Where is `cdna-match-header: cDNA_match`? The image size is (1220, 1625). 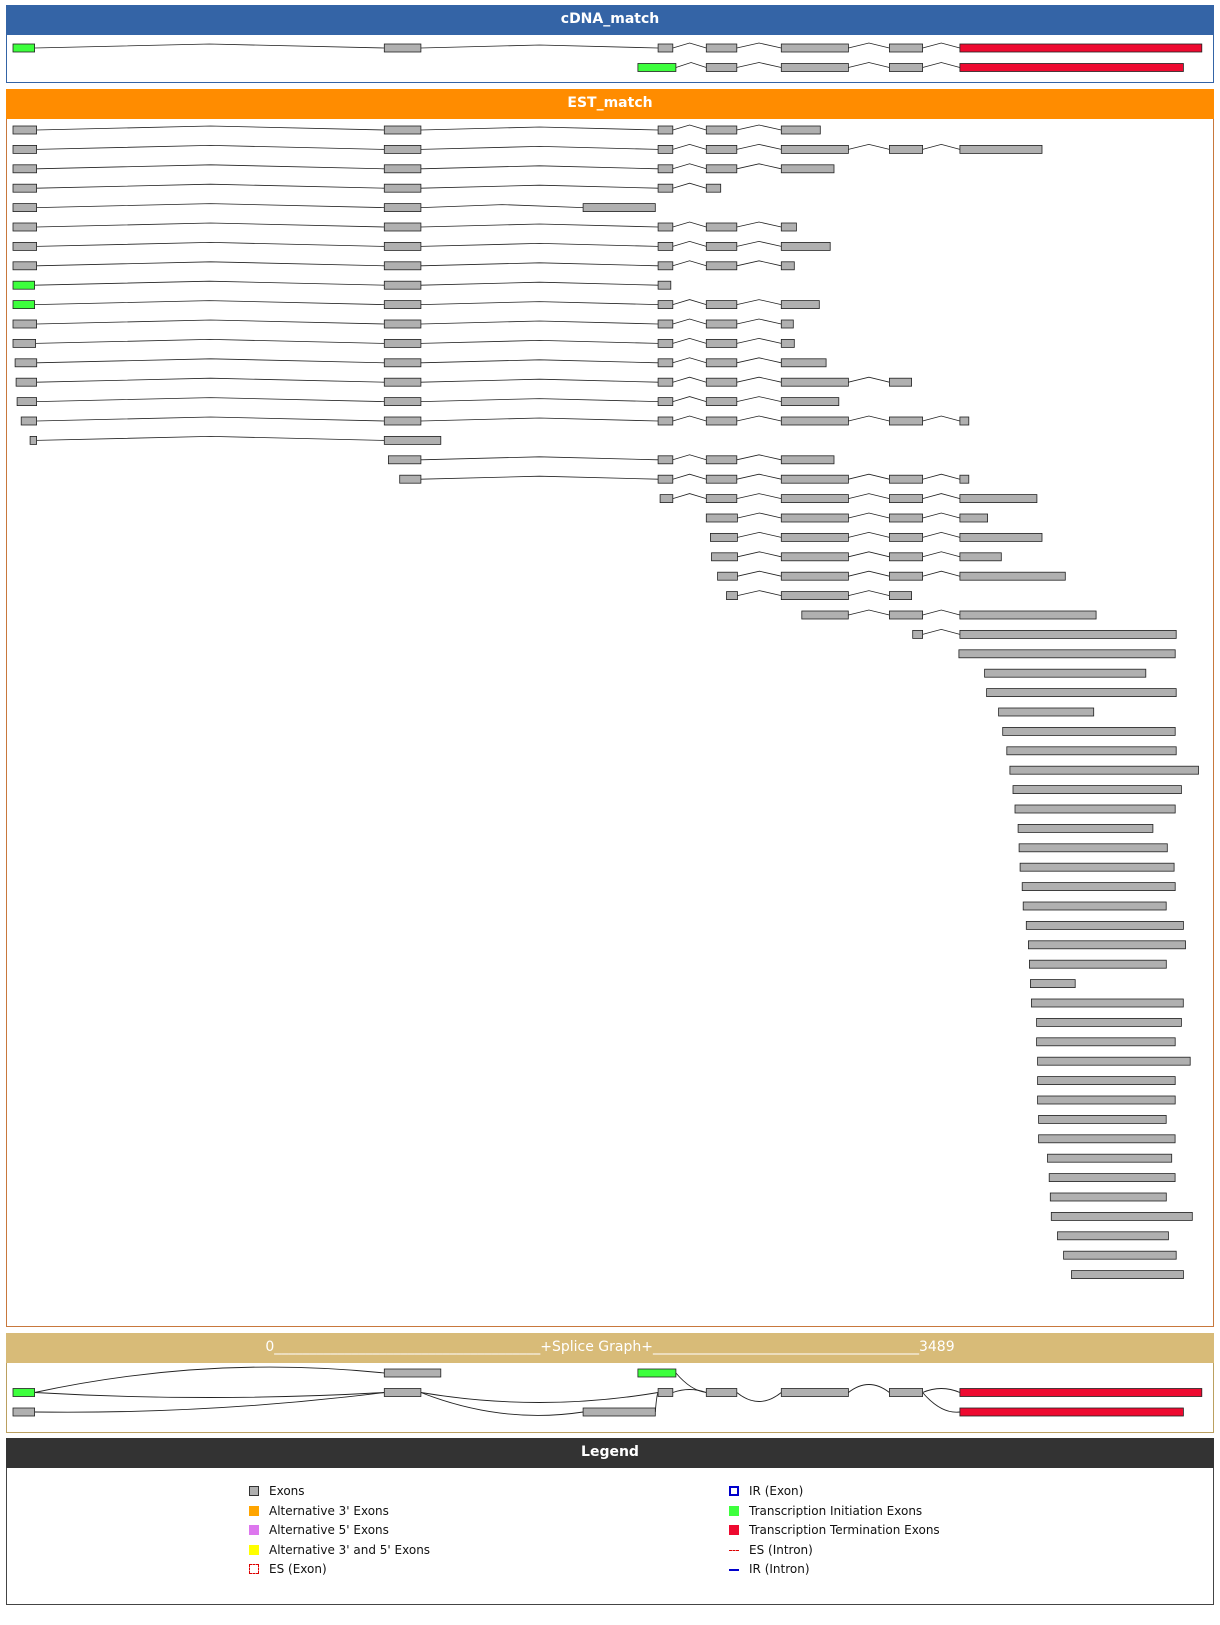 cdna-match-header: cDNA_match is located at coordinates (610, 20).